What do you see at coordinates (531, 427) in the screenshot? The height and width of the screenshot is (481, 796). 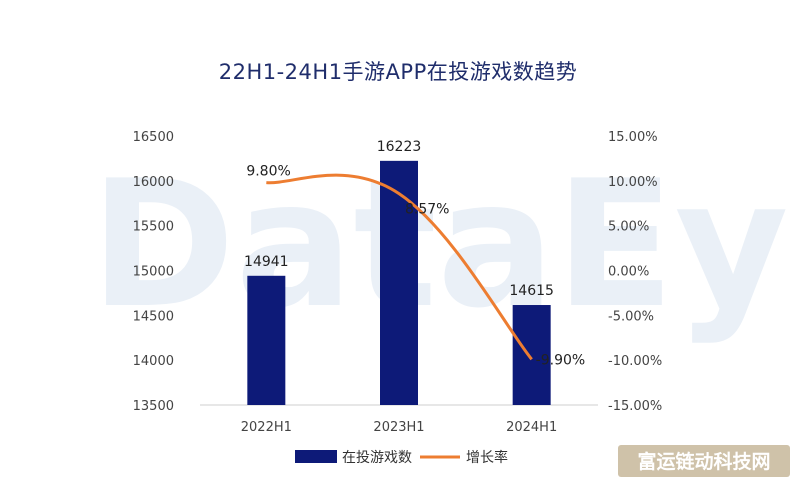 I see `category-label: 2024H1` at bounding box center [531, 427].